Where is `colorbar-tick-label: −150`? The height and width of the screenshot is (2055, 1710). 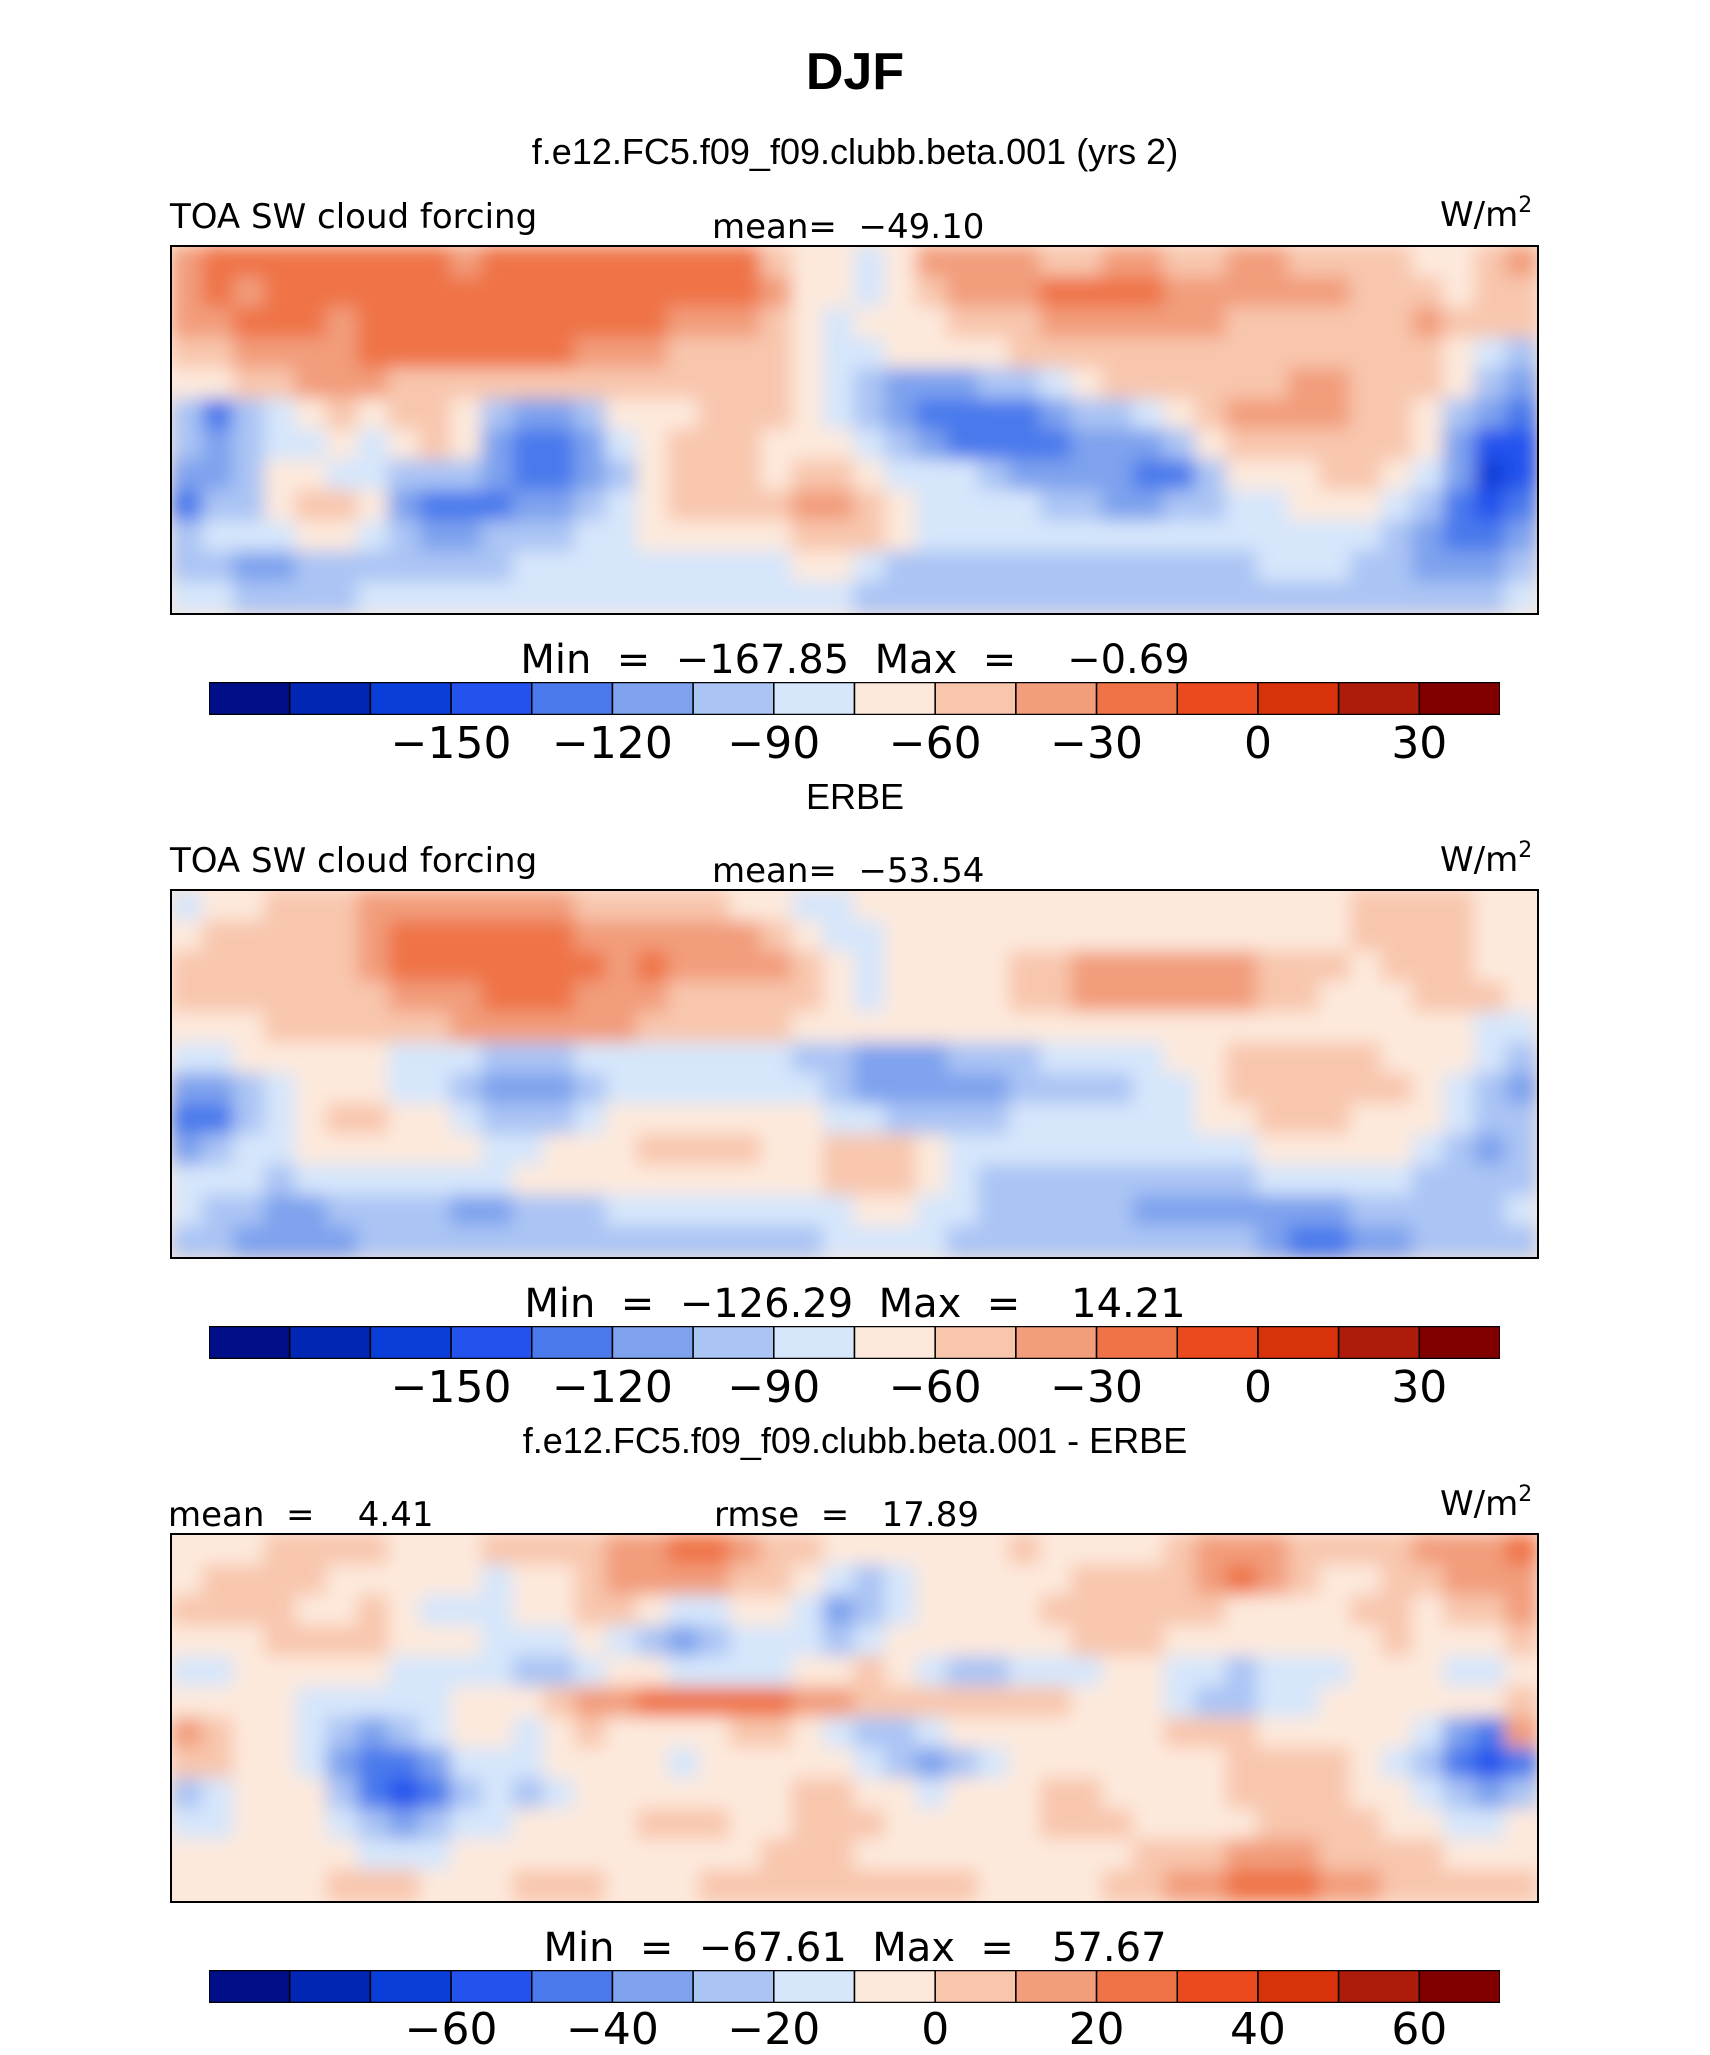
colorbar-tick-label: −150 is located at coordinates (451, 743).